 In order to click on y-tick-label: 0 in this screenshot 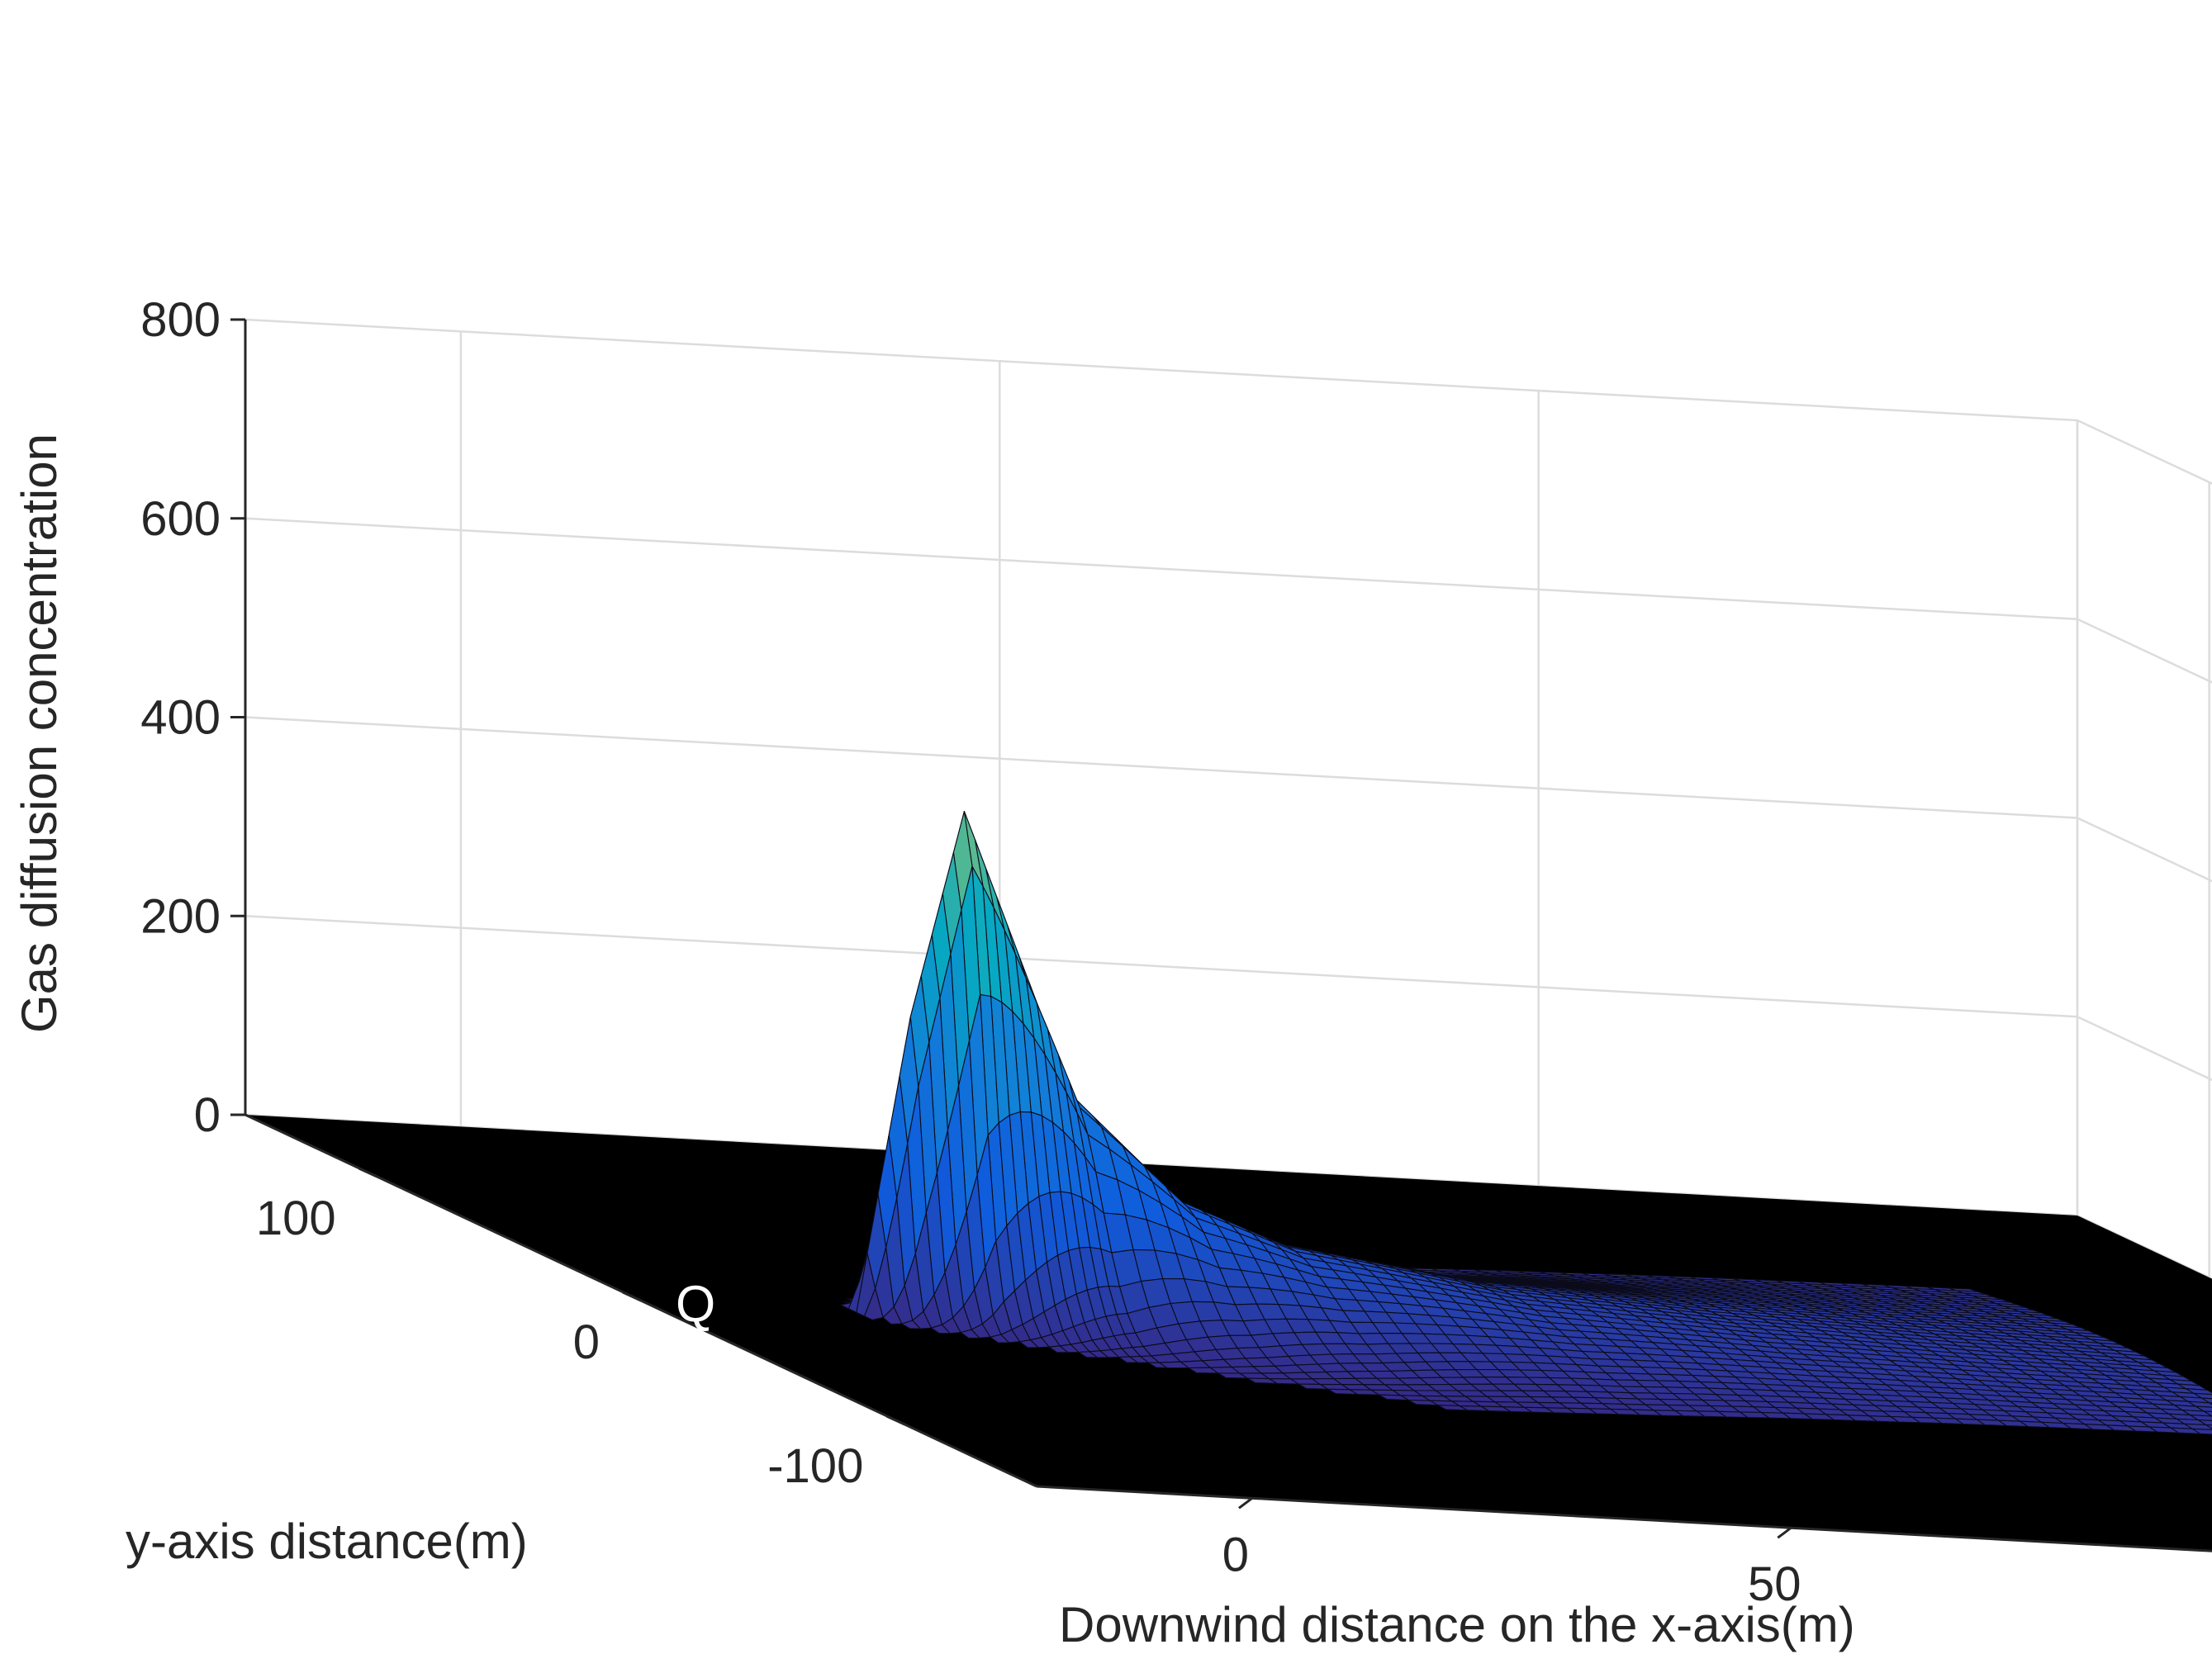, I will do `click(586, 1342)`.